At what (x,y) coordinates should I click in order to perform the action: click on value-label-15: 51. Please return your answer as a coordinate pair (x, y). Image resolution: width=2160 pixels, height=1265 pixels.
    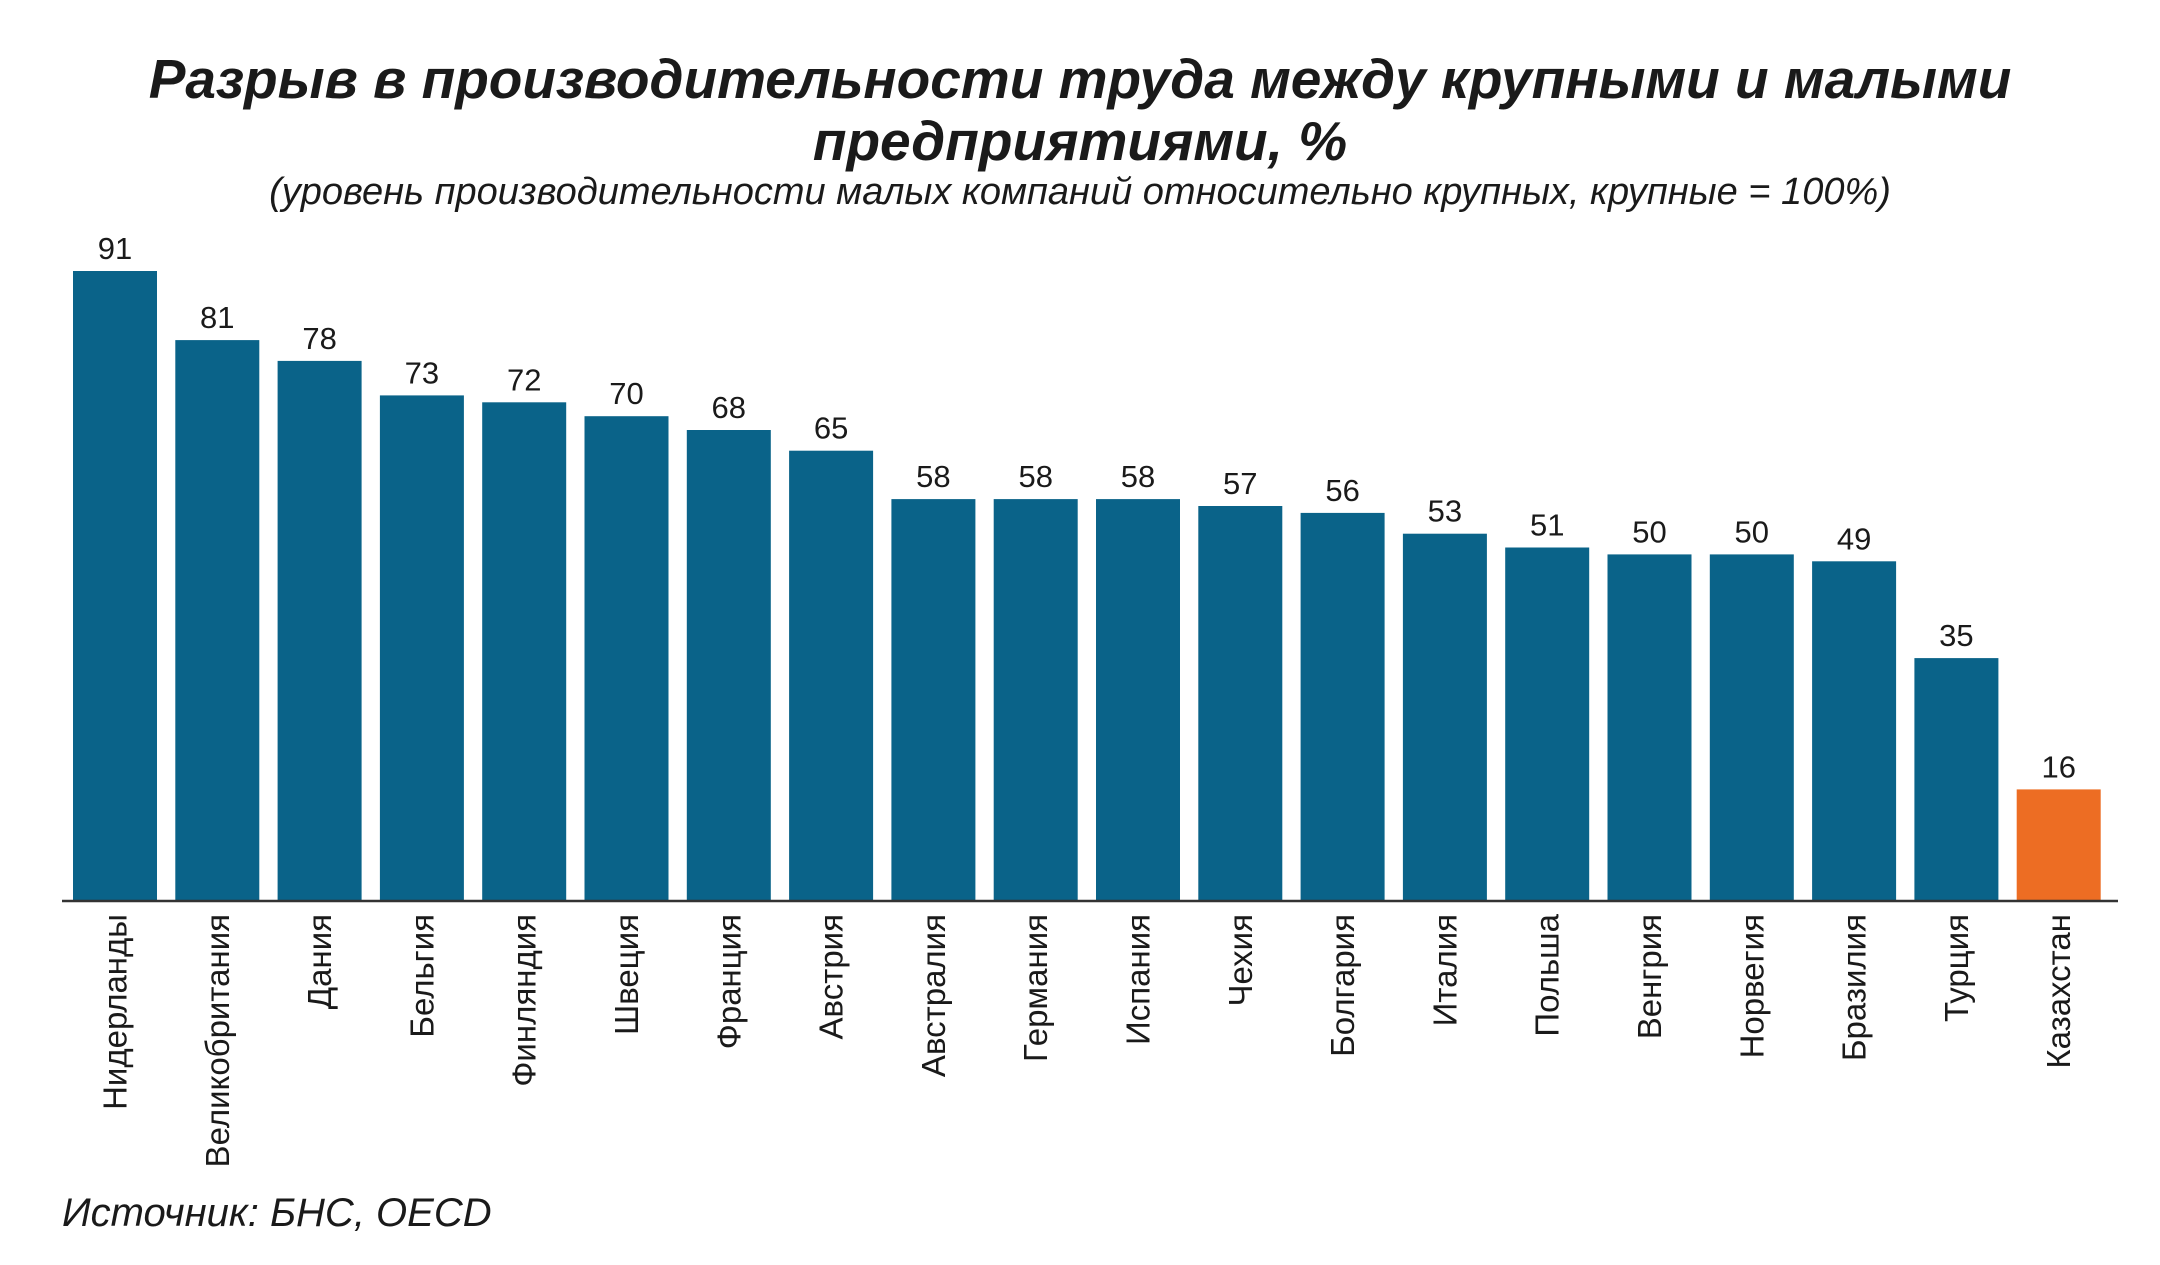
    Looking at the image, I should click on (1547, 525).